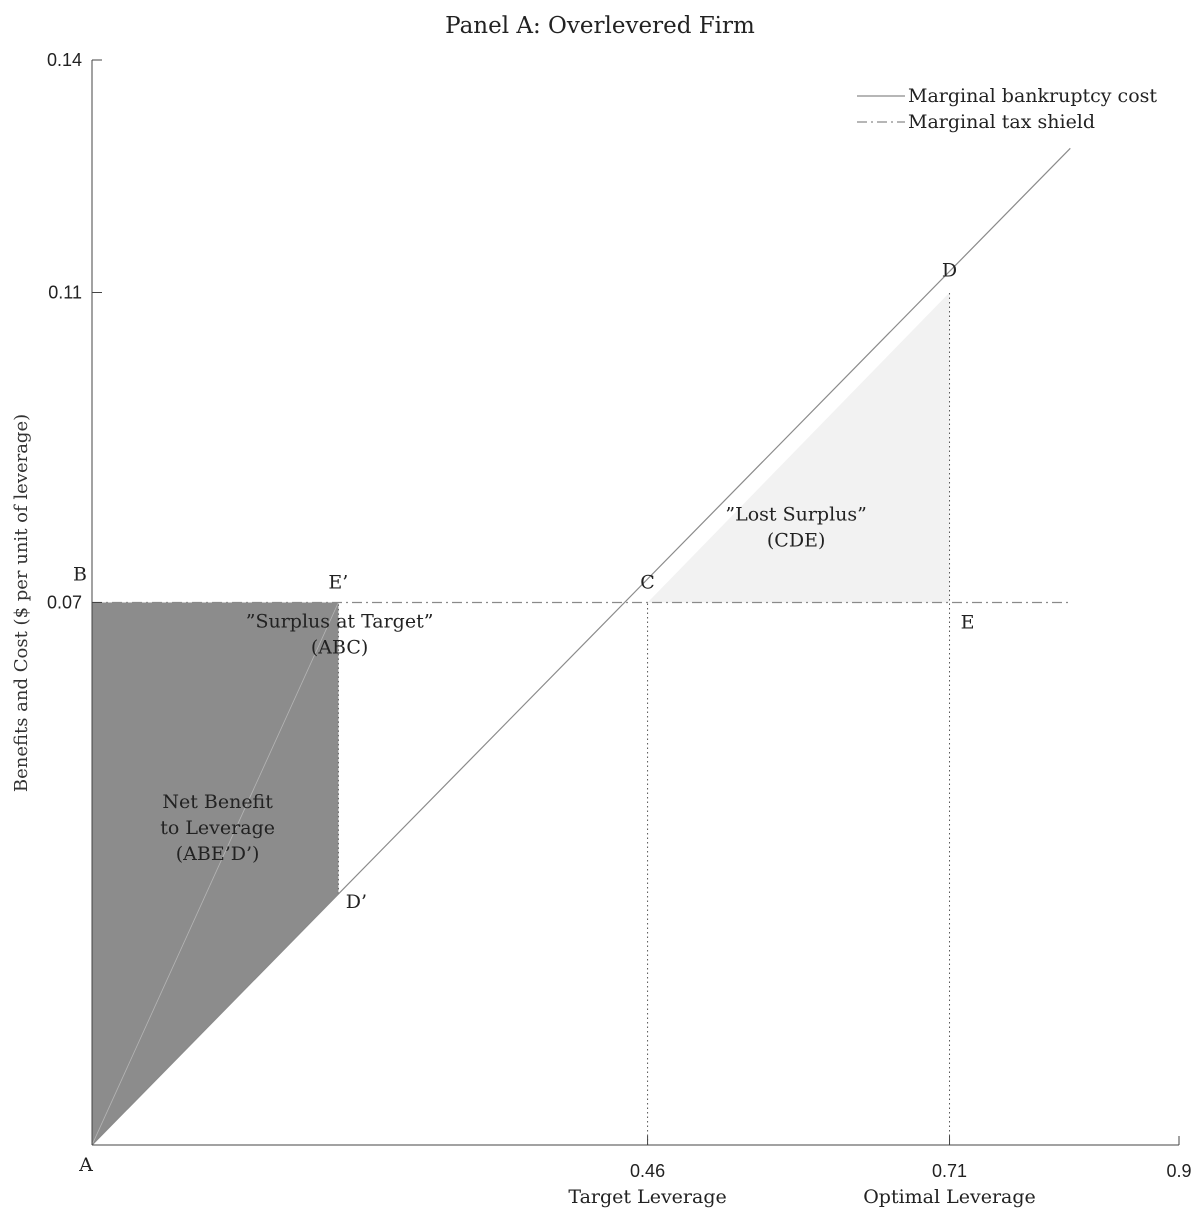  I want to click on y-tick-label-1: 0.11, so click(65, 293).